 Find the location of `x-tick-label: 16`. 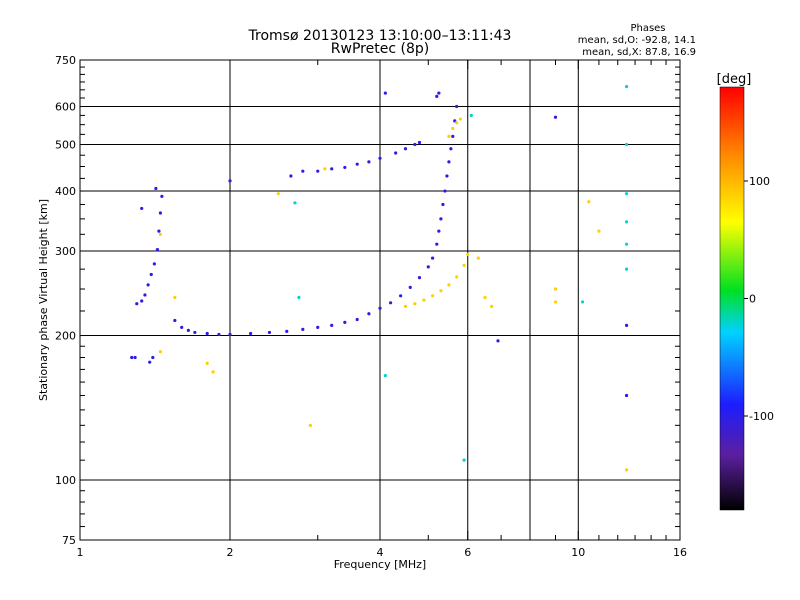

x-tick-label: 16 is located at coordinates (680, 552).